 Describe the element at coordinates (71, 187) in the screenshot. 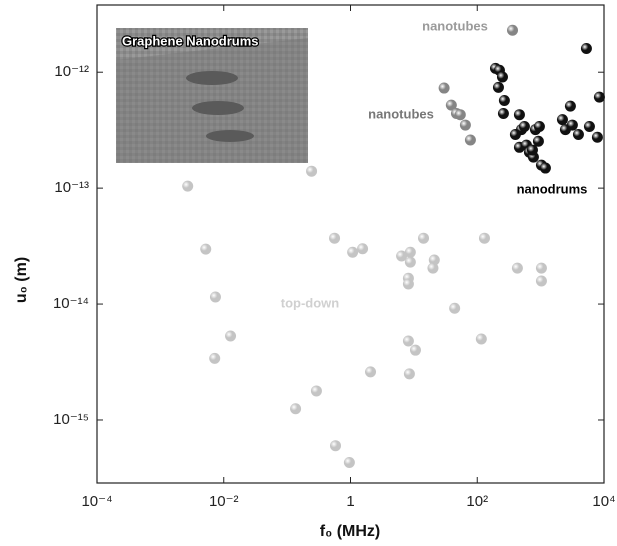

I see `y-tick-label: 10⁻¹³` at that location.